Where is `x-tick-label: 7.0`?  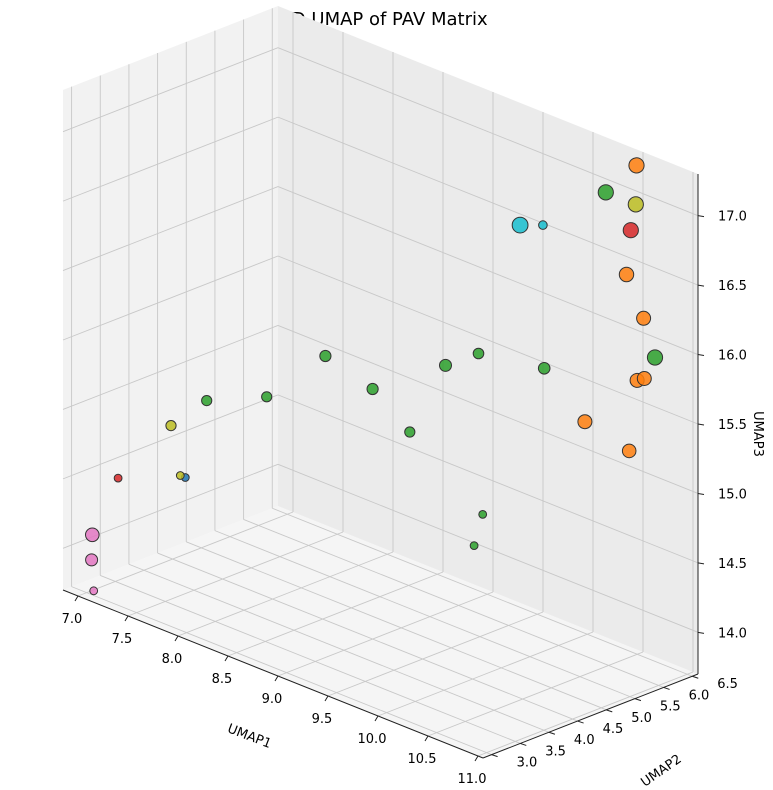 x-tick-label: 7.0 is located at coordinates (72, 619).